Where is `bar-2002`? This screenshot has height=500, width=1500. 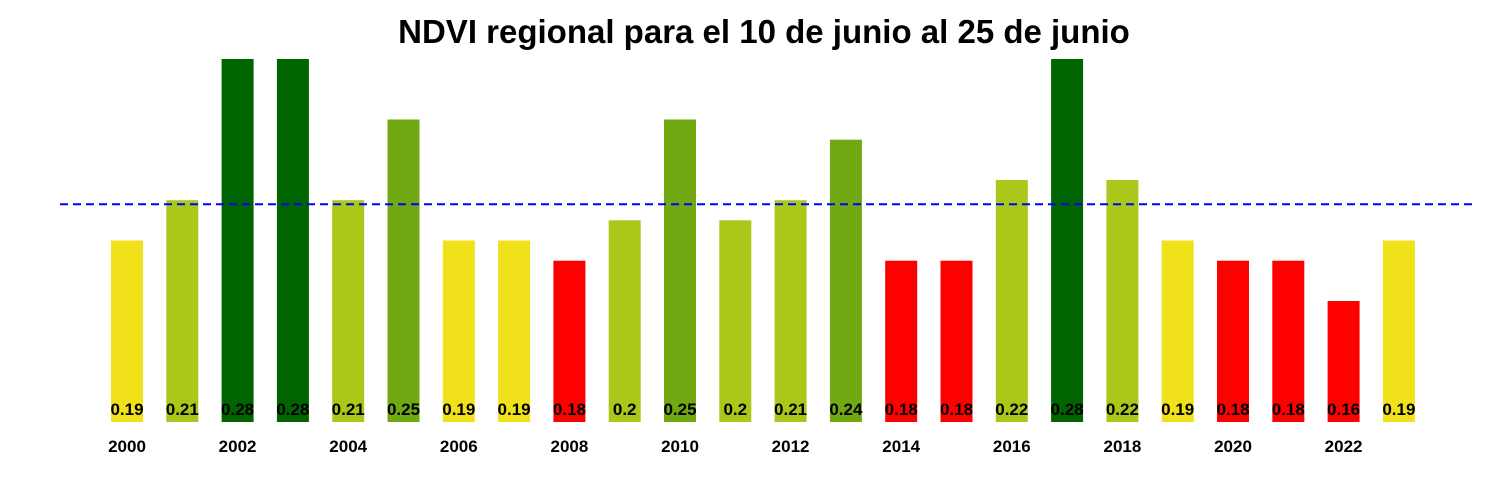 bar-2002 is located at coordinates (237, 240).